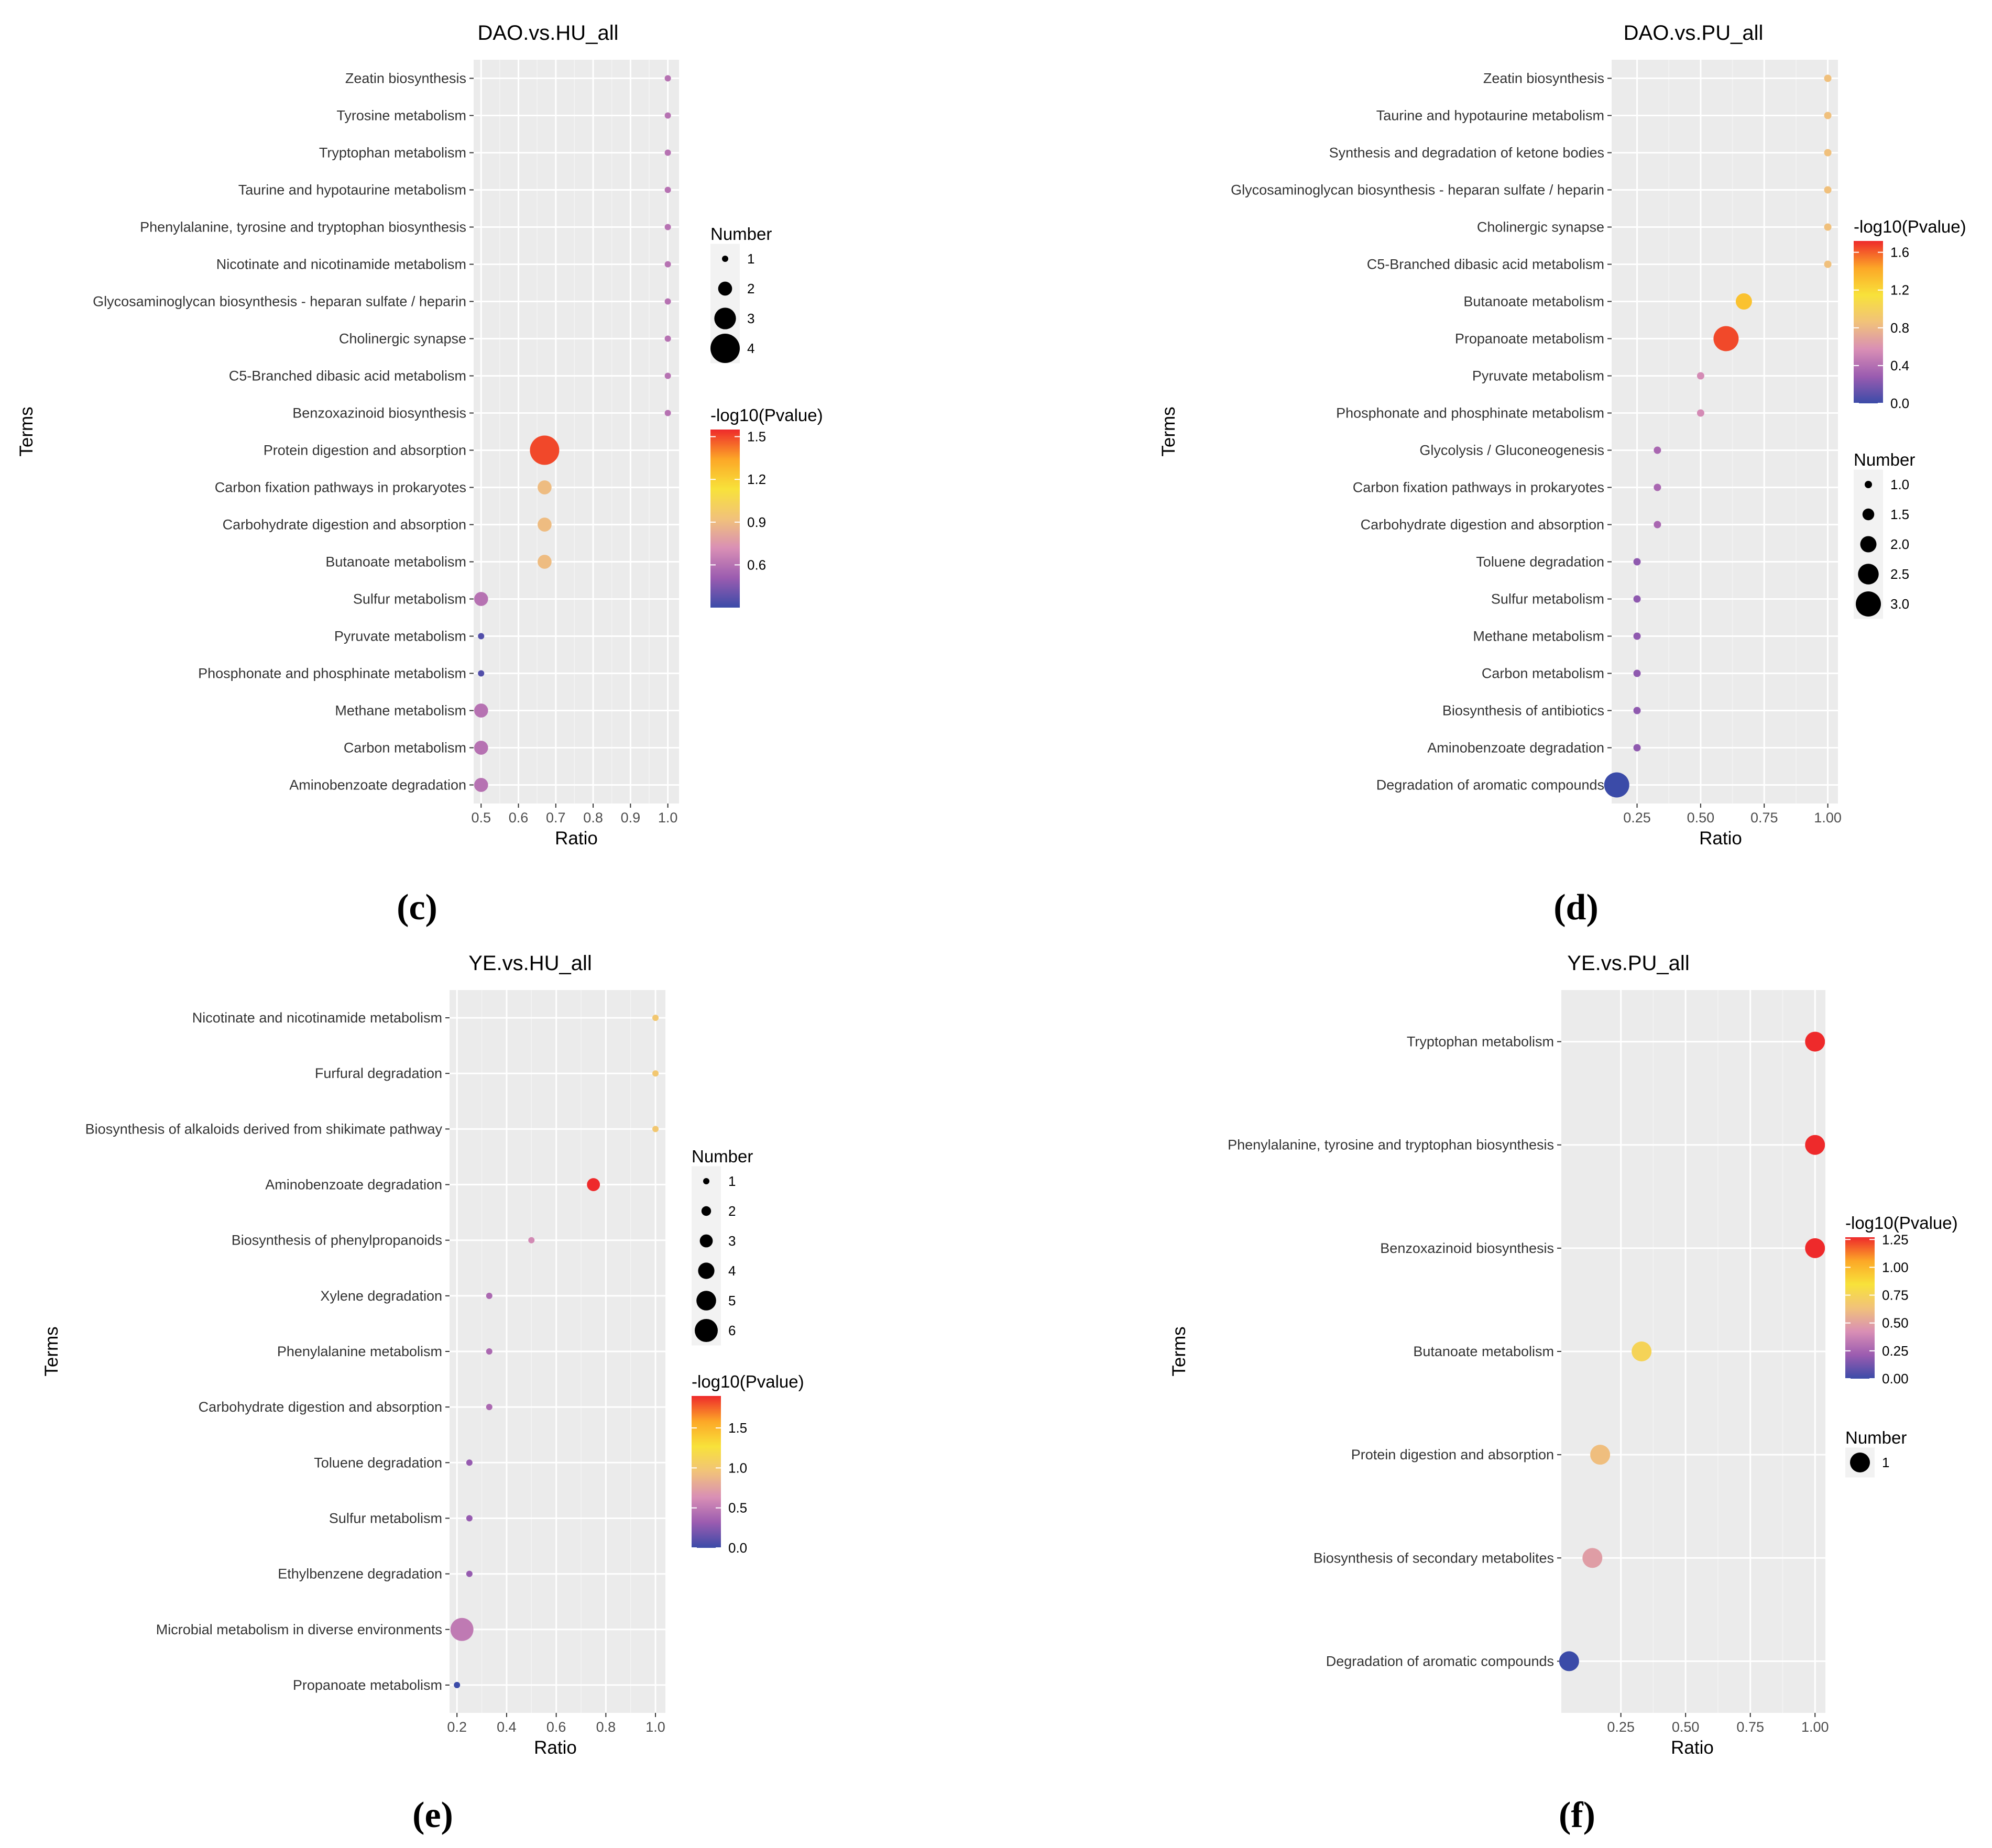  What do you see at coordinates (457, 1727) in the screenshot?
I see `x-tick-label: 0.2` at bounding box center [457, 1727].